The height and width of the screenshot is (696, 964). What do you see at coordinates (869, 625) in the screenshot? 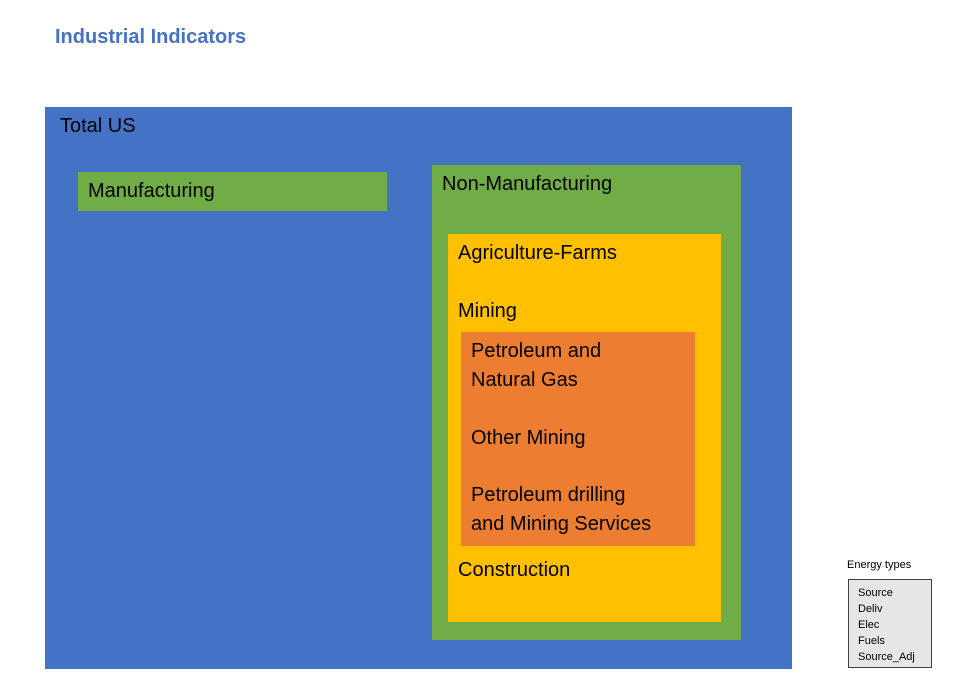
I see `energy-type-item: Elec` at bounding box center [869, 625].